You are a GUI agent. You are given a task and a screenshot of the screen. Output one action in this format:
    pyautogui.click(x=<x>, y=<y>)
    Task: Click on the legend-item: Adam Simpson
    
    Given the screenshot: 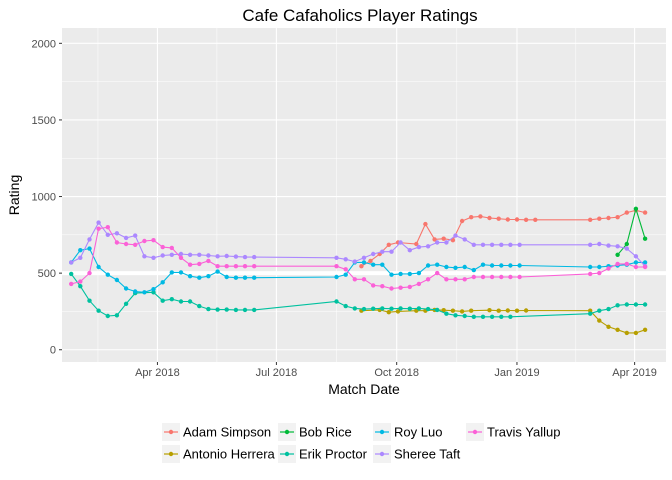 What is the action you would take?
    pyautogui.click(x=216, y=432)
    